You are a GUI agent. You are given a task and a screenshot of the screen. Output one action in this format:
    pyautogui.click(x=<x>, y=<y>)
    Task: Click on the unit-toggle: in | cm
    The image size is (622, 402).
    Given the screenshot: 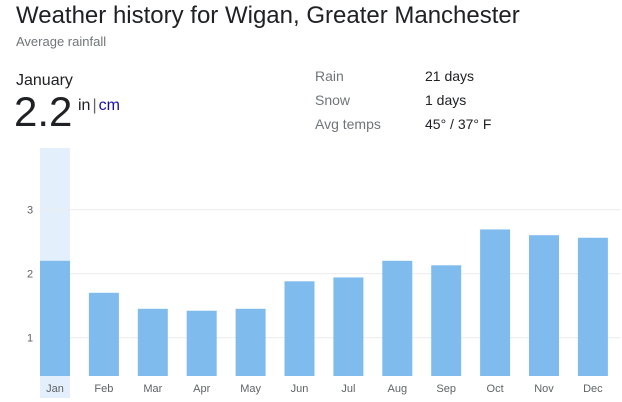 What is the action you would take?
    pyautogui.click(x=99, y=106)
    